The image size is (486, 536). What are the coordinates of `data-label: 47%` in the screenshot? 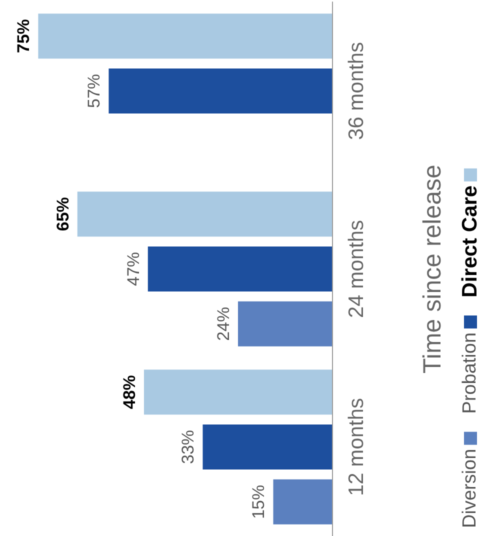 It's located at (133, 269).